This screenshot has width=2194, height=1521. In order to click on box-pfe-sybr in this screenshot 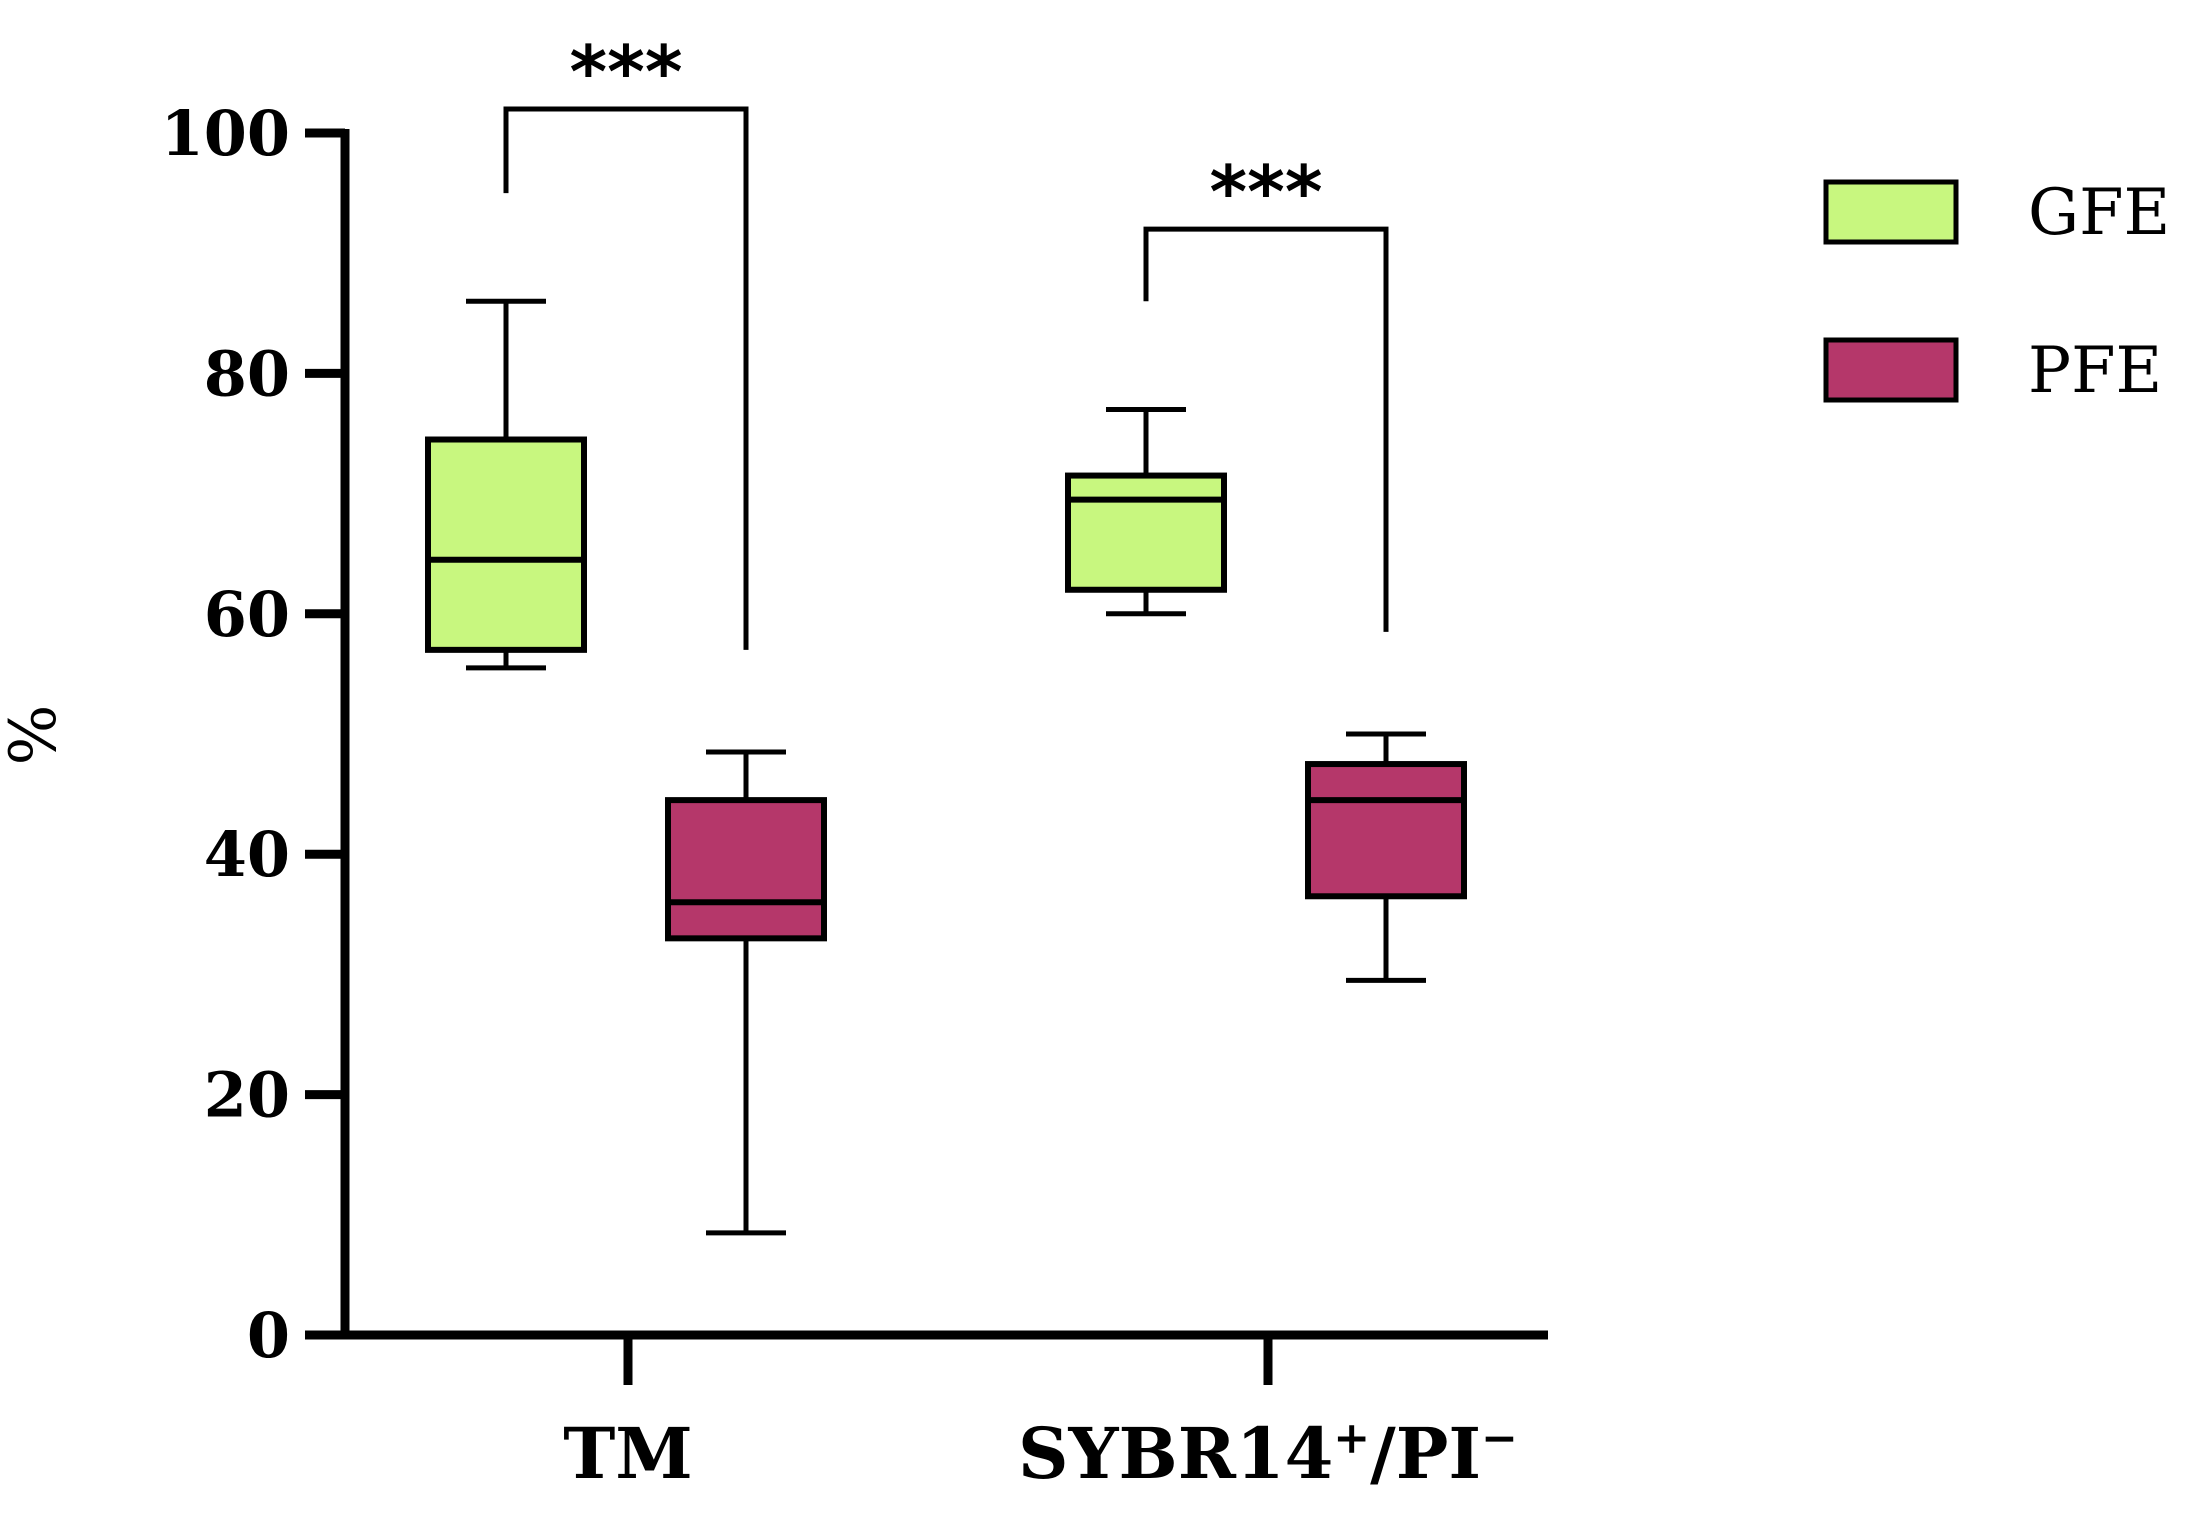, I will do `click(1386, 857)`.